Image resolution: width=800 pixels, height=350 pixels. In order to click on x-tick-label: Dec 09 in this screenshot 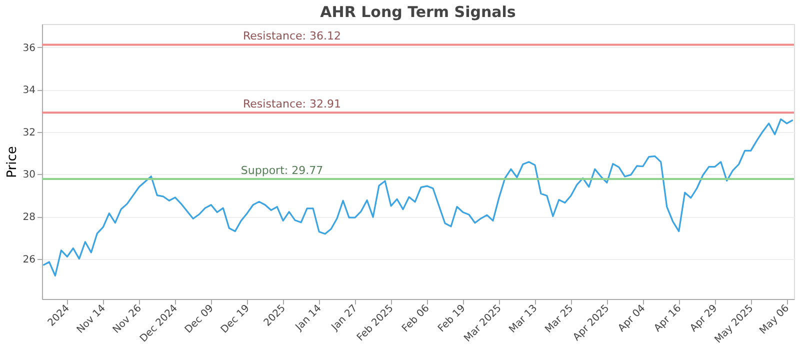, I will do `click(199, 319)`.